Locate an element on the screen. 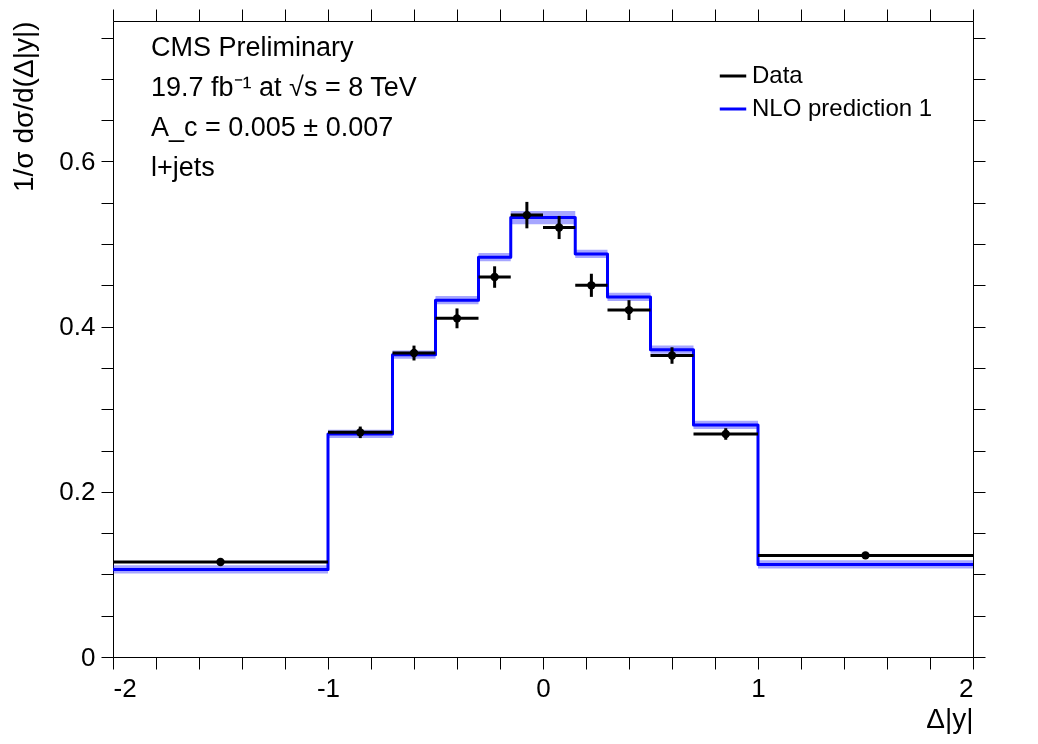 The image size is (1038, 744). y-axis-title: 1/σ dσ/d(Δ|y|) is located at coordinates (24, 107).